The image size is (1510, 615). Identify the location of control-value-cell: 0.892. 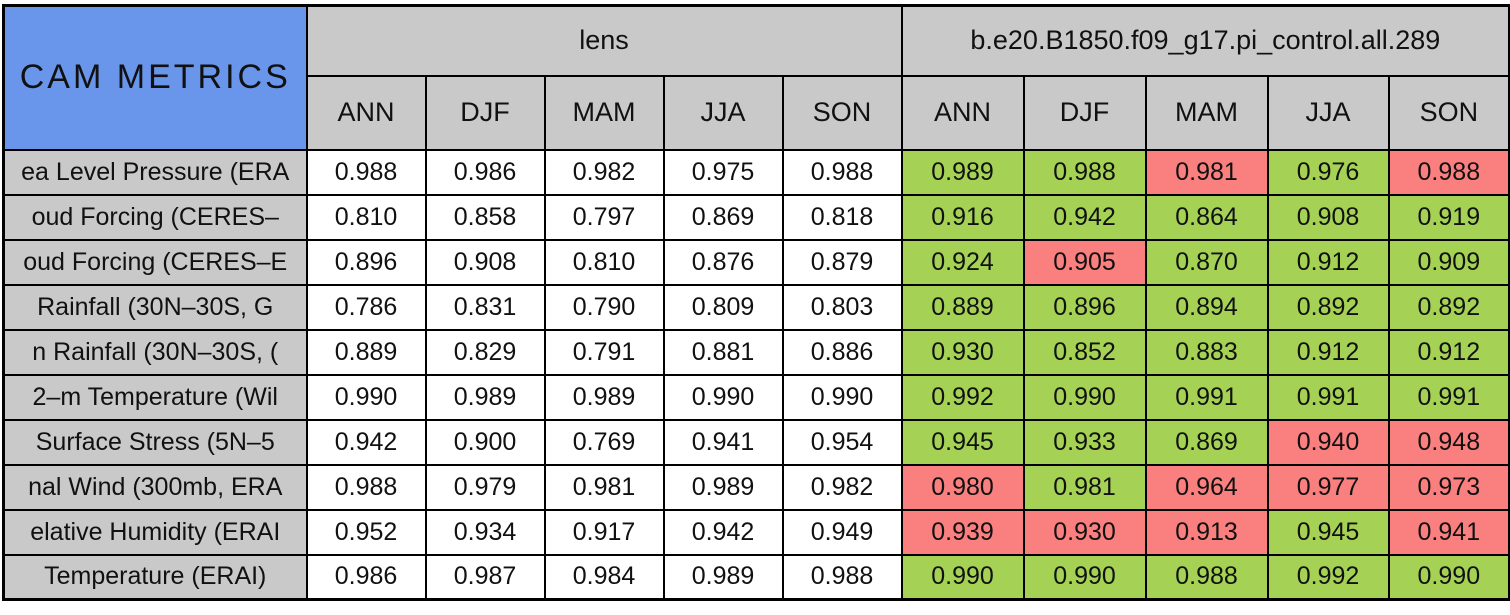
(1448, 307).